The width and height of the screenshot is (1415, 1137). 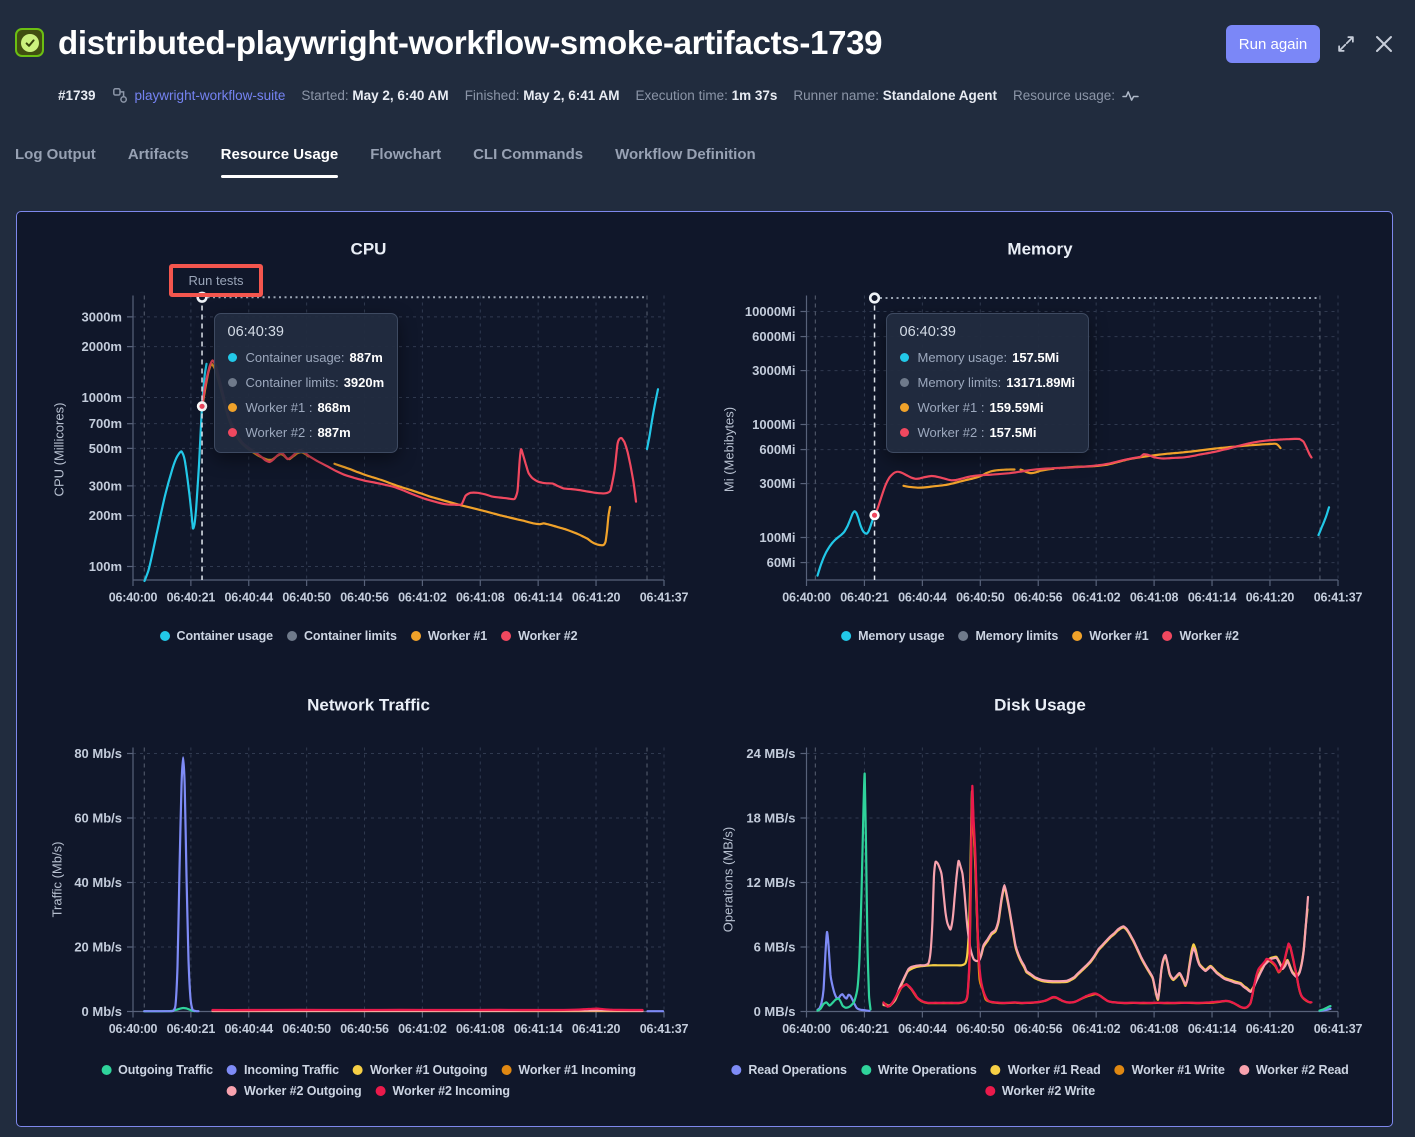 What do you see at coordinates (1273, 44) in the screenshot?
I see `run-again-button: Run again` at bounding box center [1273, 44].